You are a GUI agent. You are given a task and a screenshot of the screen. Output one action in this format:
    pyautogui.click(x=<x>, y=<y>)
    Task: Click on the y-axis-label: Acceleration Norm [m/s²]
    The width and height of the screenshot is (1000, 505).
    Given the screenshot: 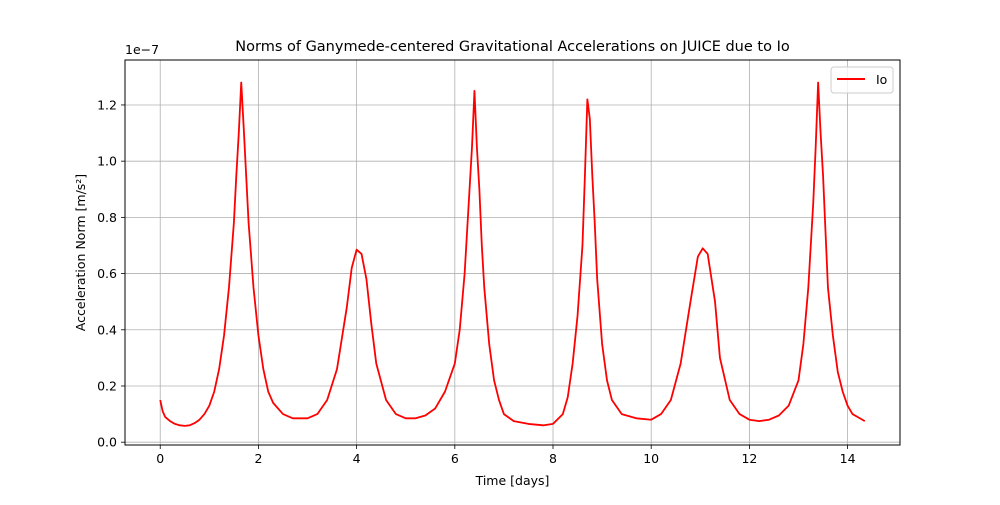 What is the action you would take?
    pyautogui.click(x=80, y=252)
    